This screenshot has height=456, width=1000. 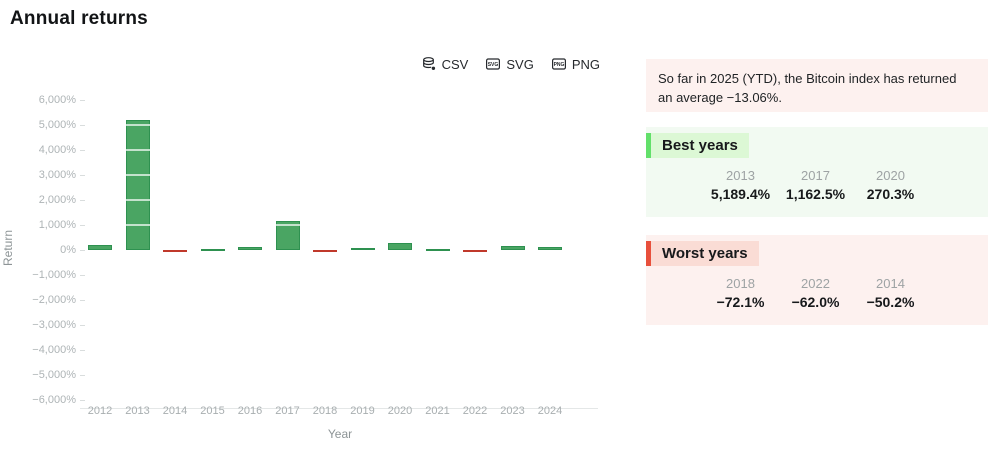 I want to click on best-year-label: 2013, so click(x=740, y=175).